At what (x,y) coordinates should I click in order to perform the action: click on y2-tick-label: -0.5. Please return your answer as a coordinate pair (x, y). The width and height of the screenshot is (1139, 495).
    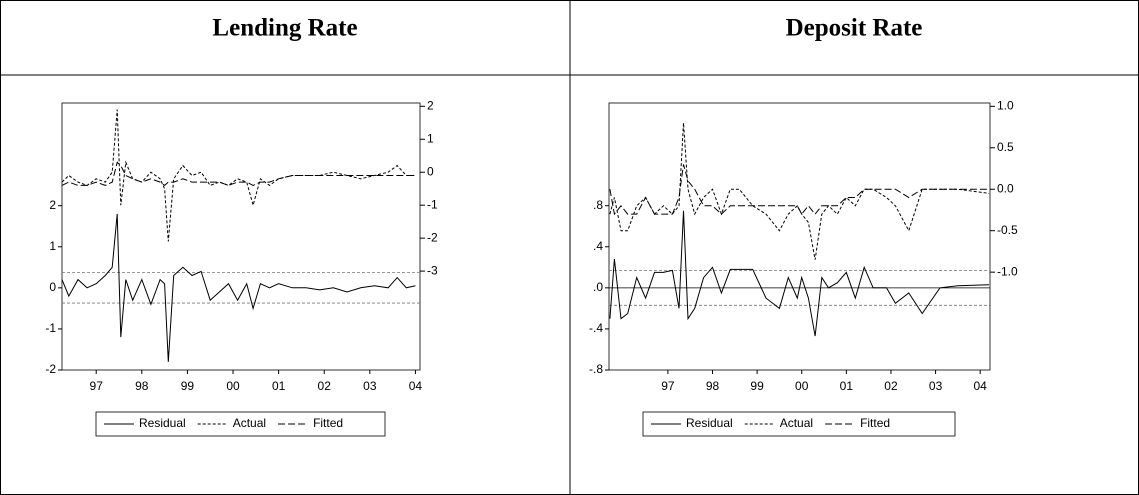
    Looking at the image, I should click on (1007, 230).